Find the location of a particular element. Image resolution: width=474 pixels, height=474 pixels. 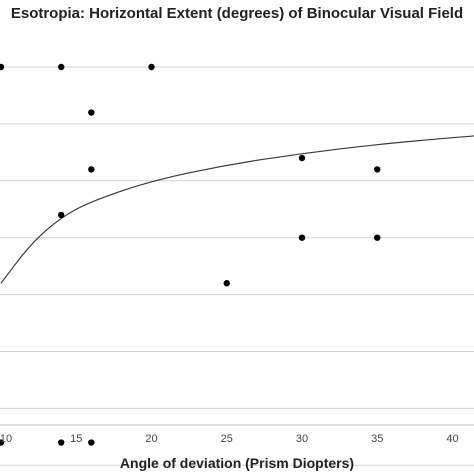

x-tick-label: 20 is located at coordinates (151, 439).